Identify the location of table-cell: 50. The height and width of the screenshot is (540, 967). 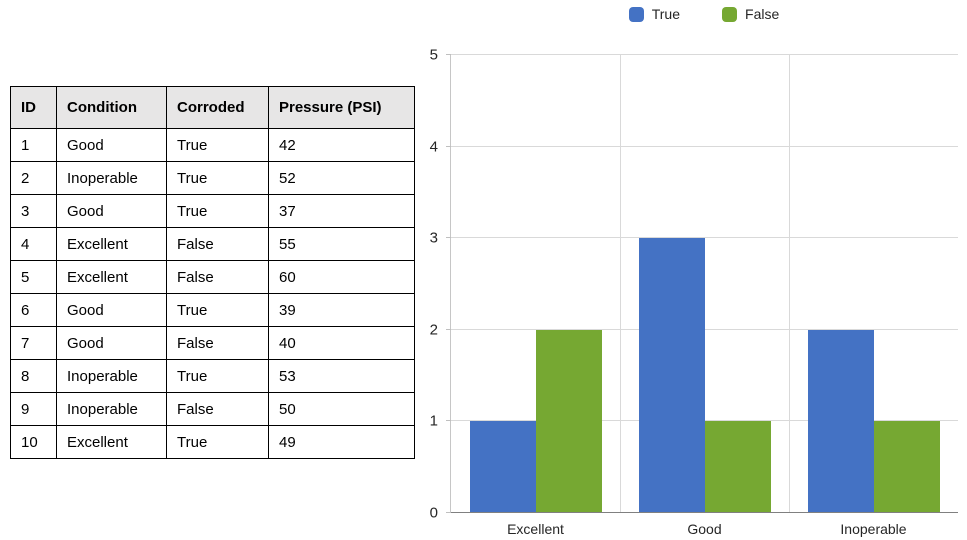
(341, 409).